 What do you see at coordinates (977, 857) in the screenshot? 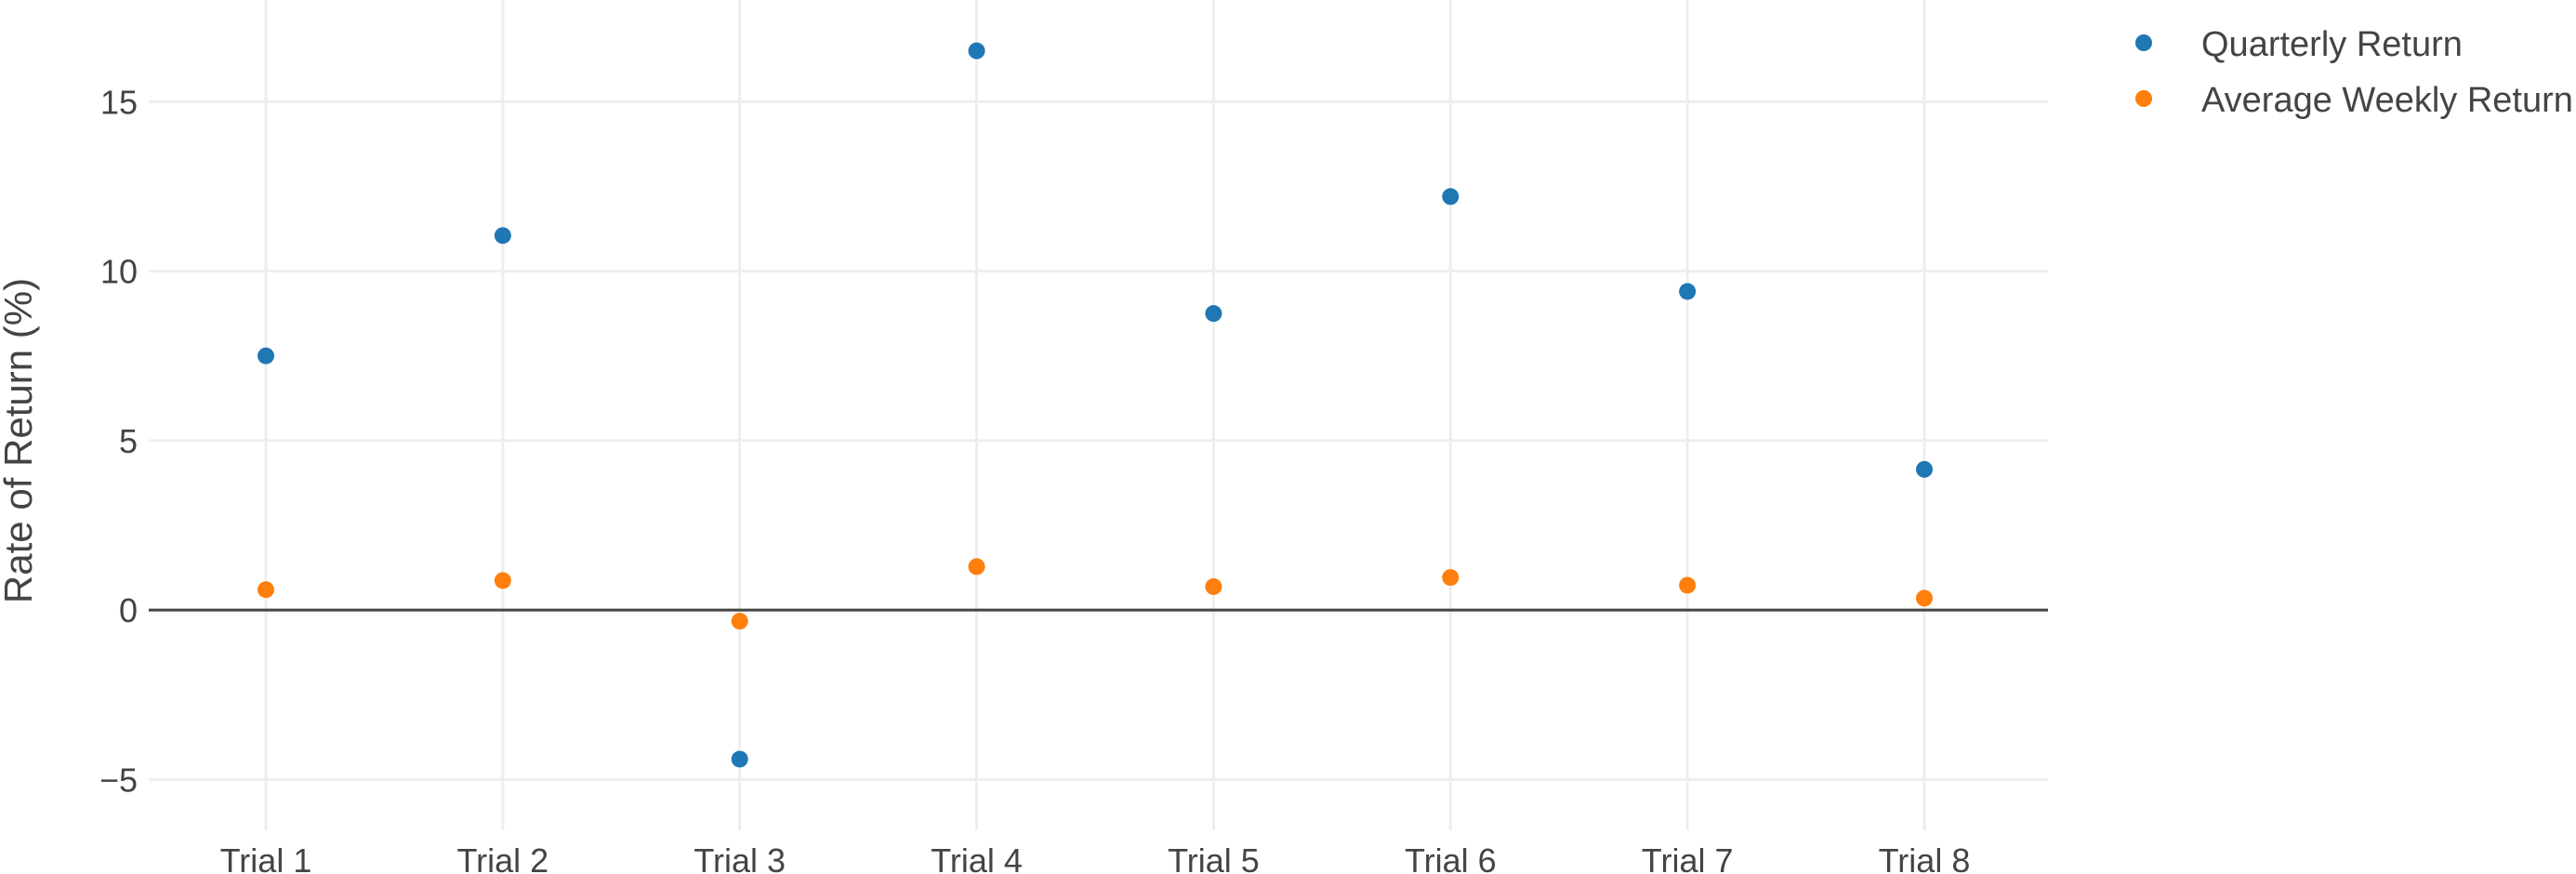
I see `x-tick-label: Trial 4` at bounding box center [977, 857].